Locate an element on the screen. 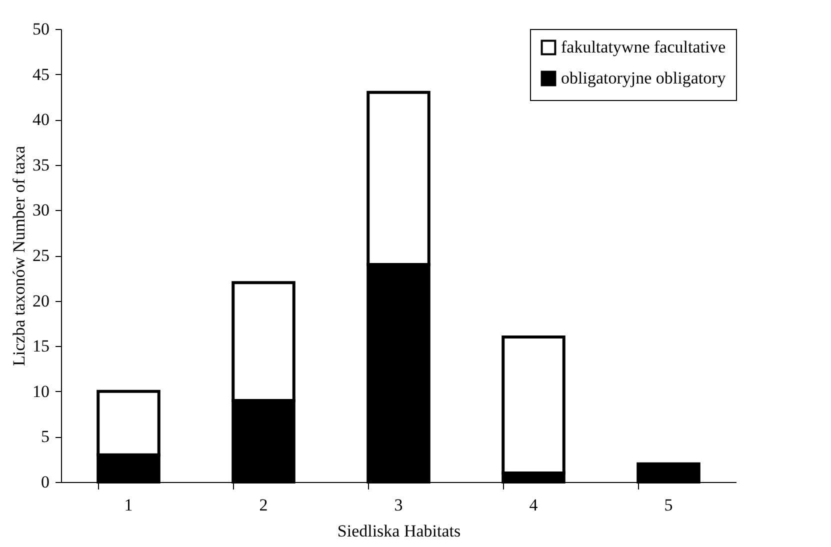 Image resolution: width=831 pixels, height=547 pixels. x-tick-label: 2 is located at coordinates (263, 505).